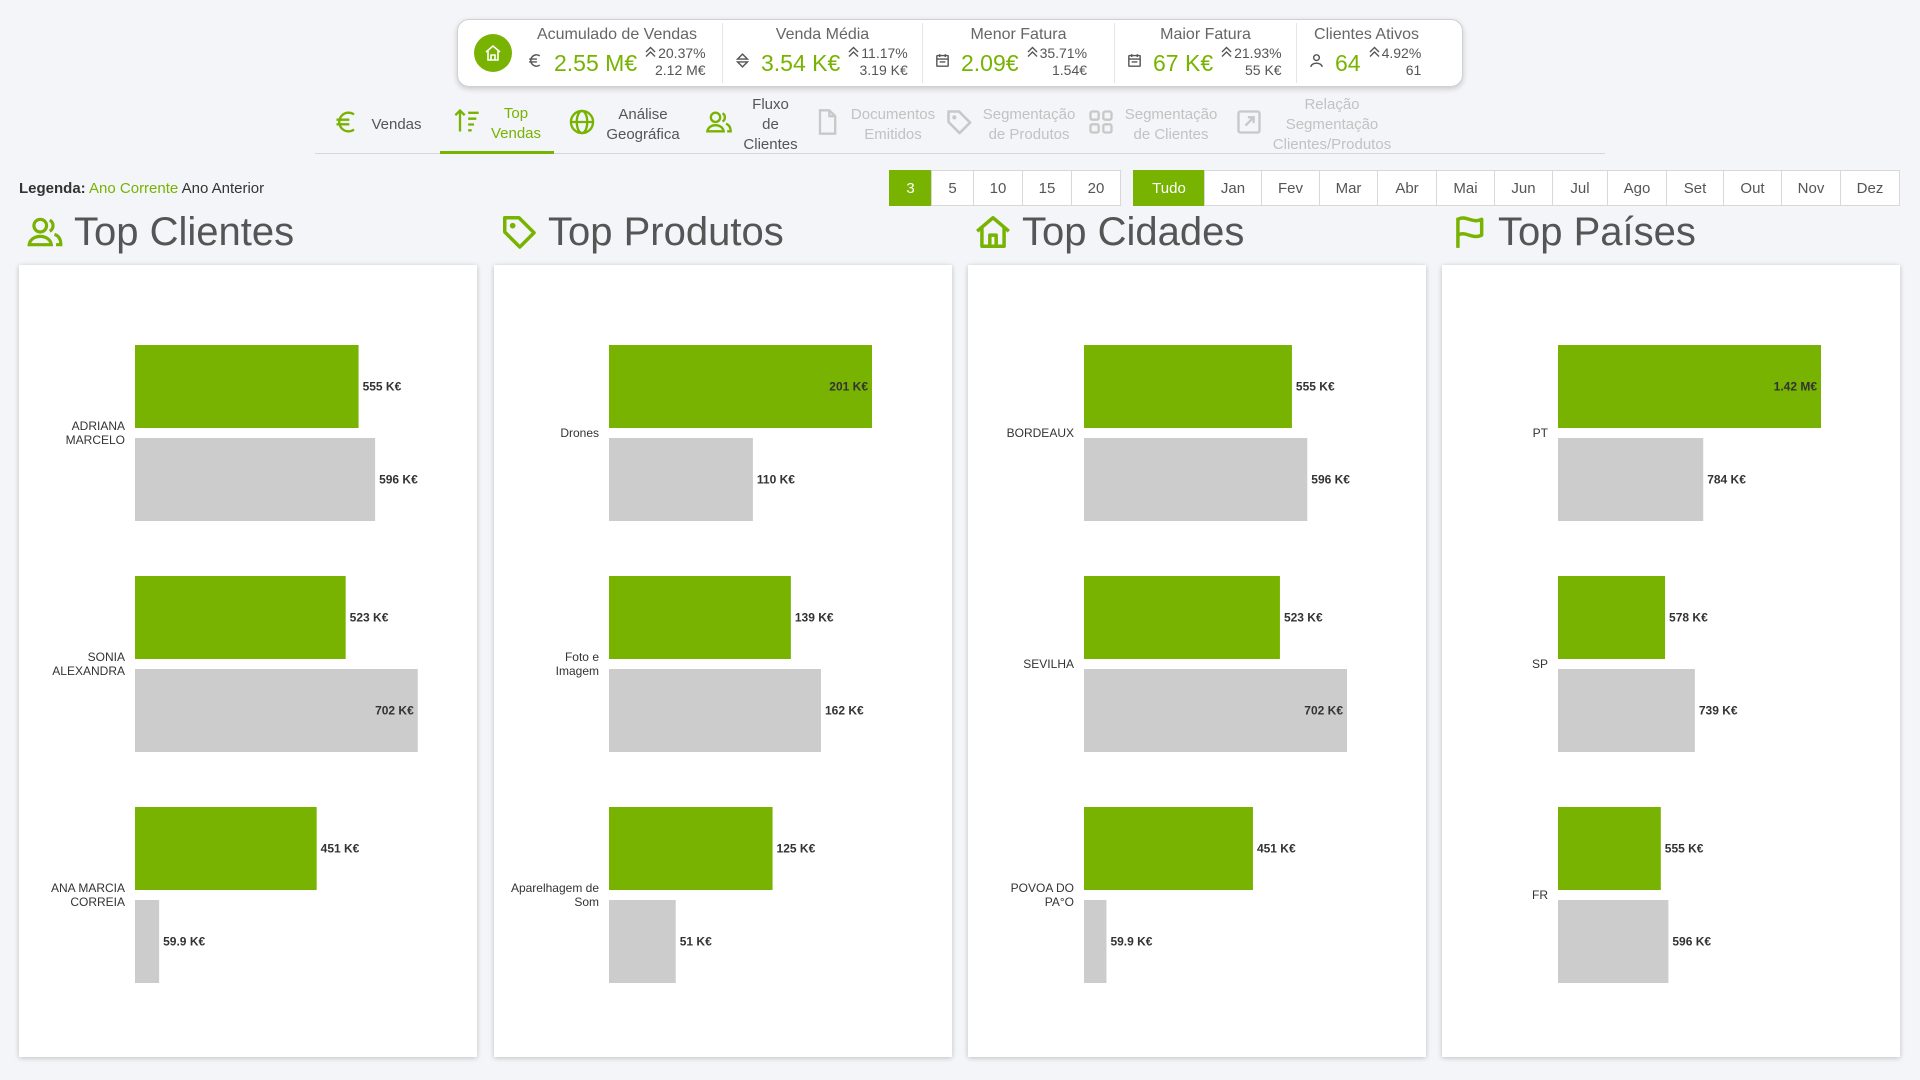 The image size is (1920, 1080). What do you see at coordinates (643, 124) in the screenshot?
I see `nav-tab-label: Análise Geográfica` at bounding box center [643, 124].